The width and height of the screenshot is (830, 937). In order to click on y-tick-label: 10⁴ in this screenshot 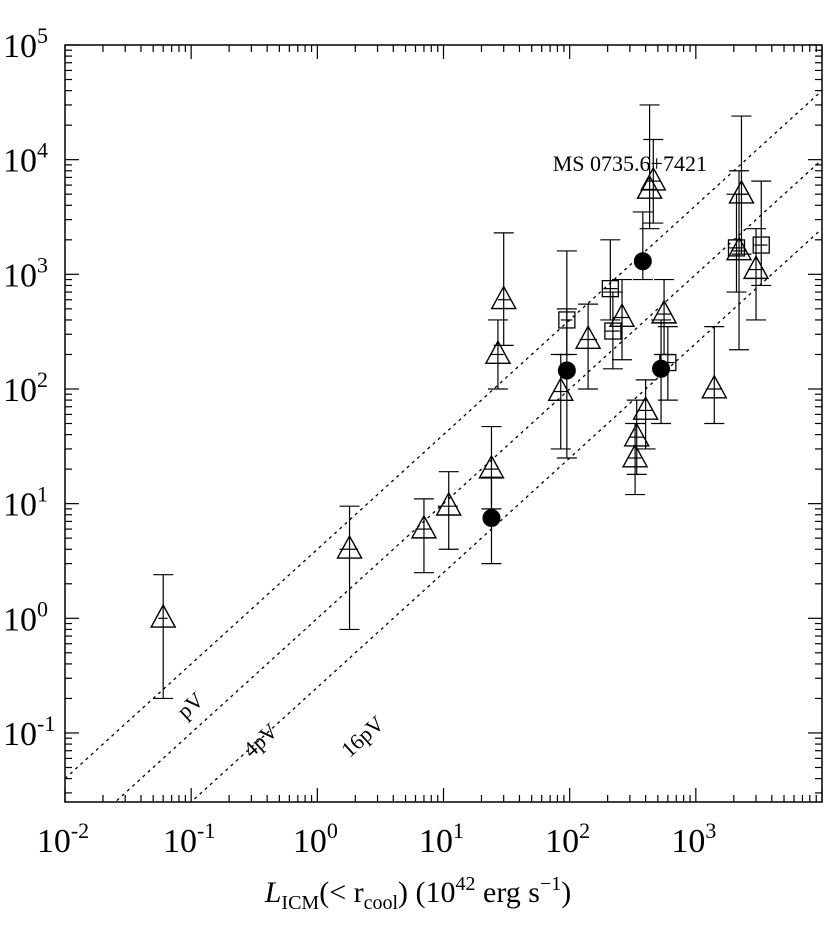, I will do `click(25, 159)`.